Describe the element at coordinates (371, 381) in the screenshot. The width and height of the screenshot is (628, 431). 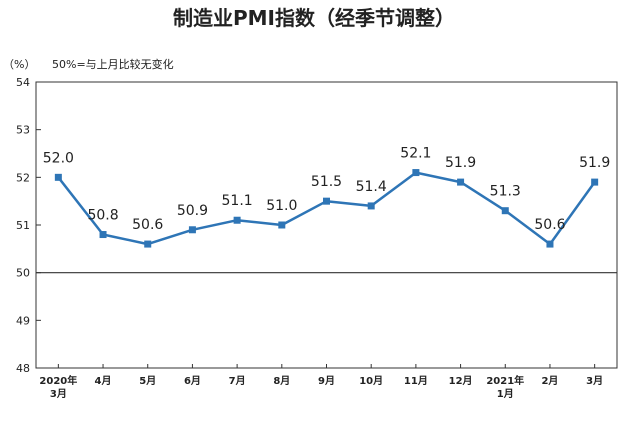
I see `x-tick-label: 10月` at that location.